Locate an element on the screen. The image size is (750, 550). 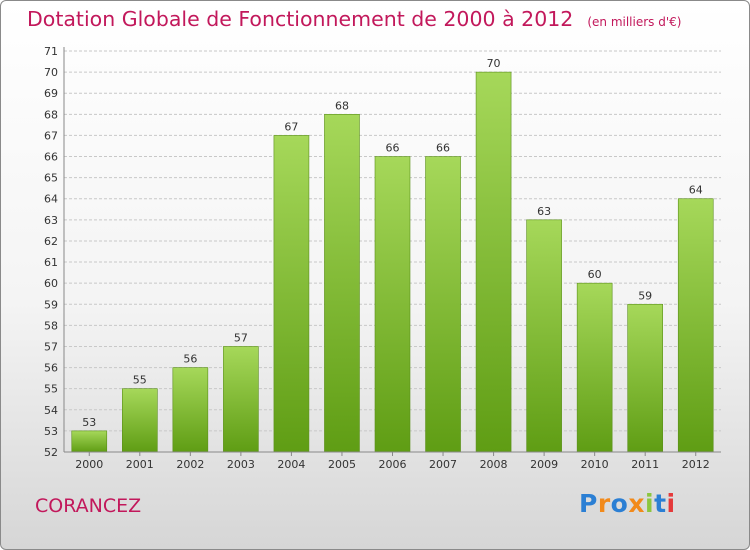
bar-2002 is located at coordinates (190, 410).